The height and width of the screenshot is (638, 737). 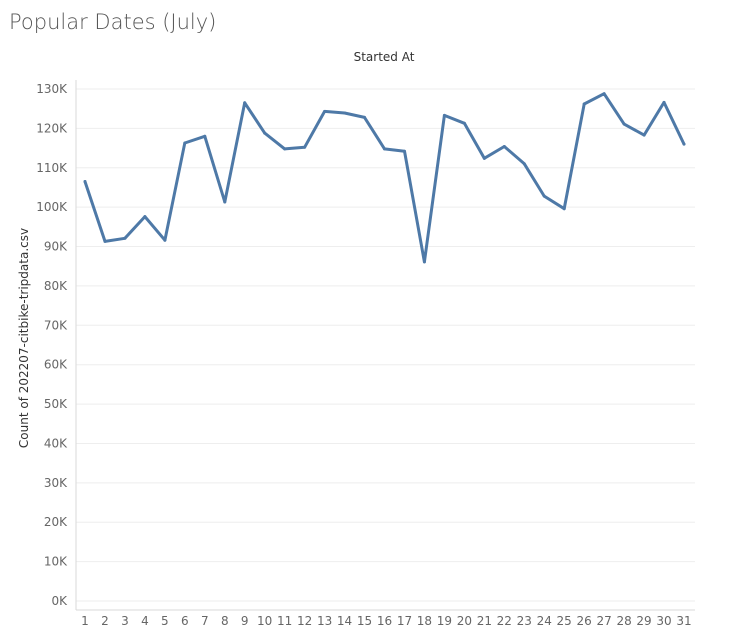 What do you see at coordinates (623, 621) in the screenshot?
I see `x-tick-label: 28` at bounding box center [623, 621].